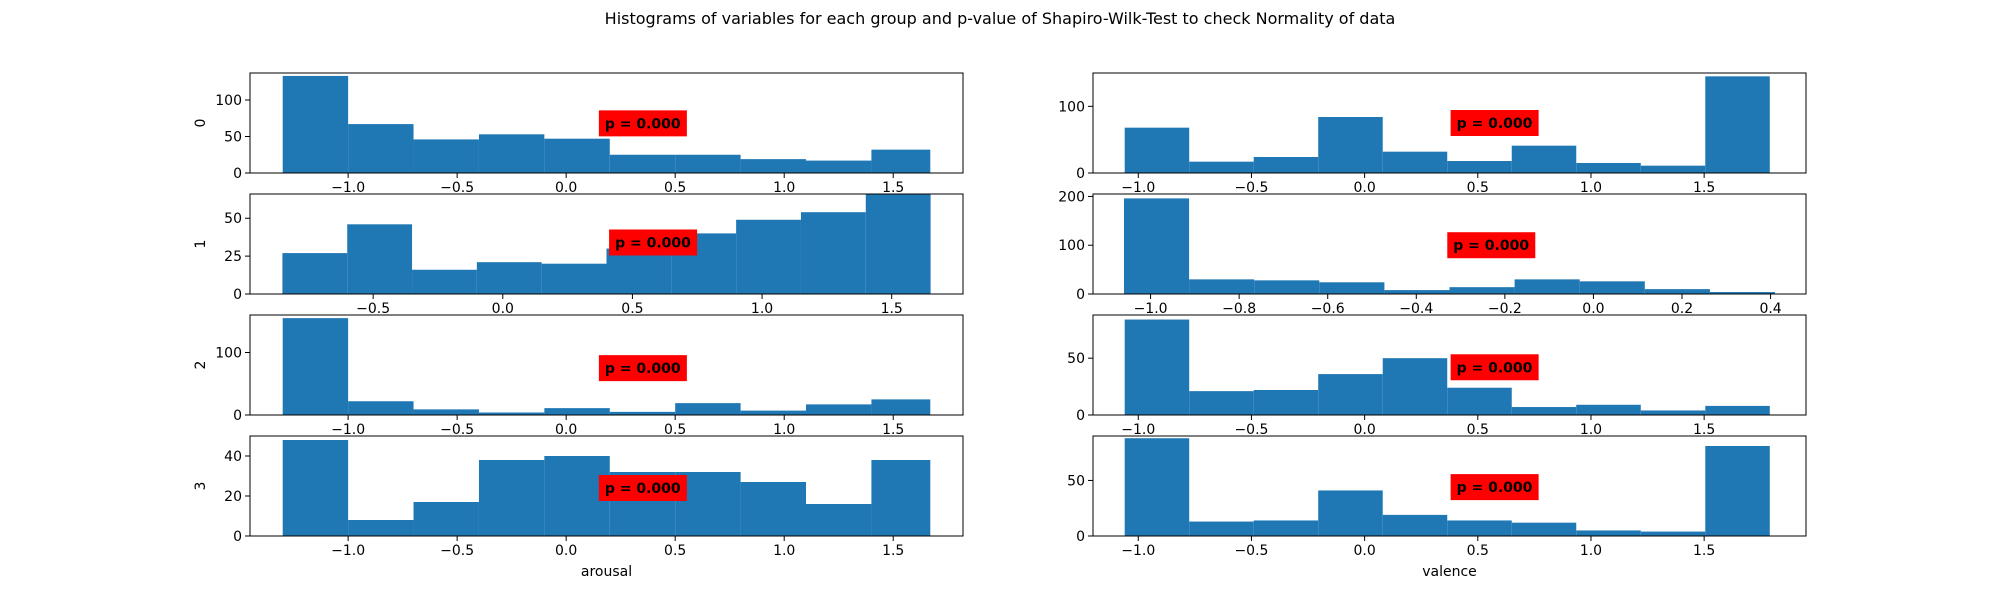 Image resolution: width=2000 pixels, height=600 pixels. What do you see at coordinates (233, 457) in the screenshot?
I see `y-tick-label: 40` at bounding box center [233, 457].